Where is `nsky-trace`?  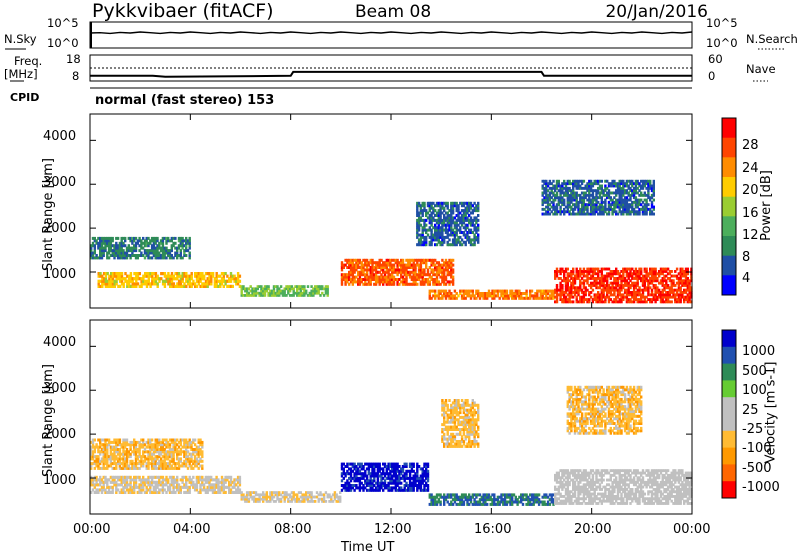 nsky-trace is located at coordinates (391, 32).